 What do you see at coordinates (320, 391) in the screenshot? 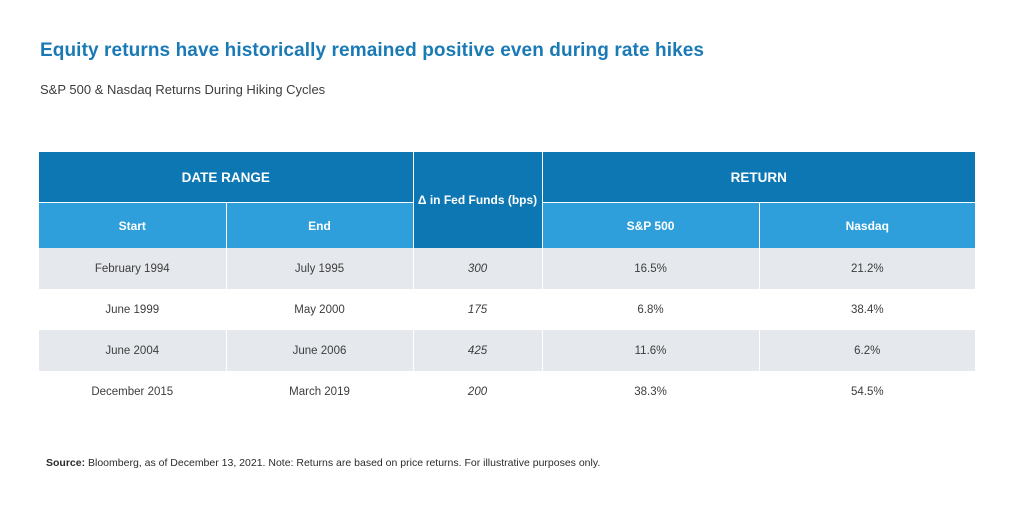
I see `cell-end: March 2019` at bounding box center [320, 391].